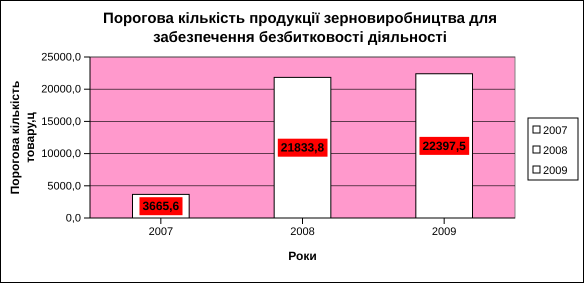 The image size is (585, 284). What do you see at coordinates (555, 131) in the screenshot?
I see `legend-label: 2007` at bounding box center [555, 131].